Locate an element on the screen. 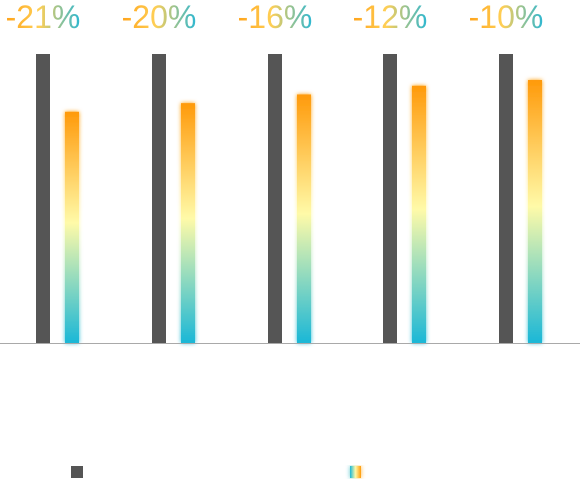 The width and height of the screenshot is (580, 492). data-label-3: -16% is located at coordinates (275, 17).